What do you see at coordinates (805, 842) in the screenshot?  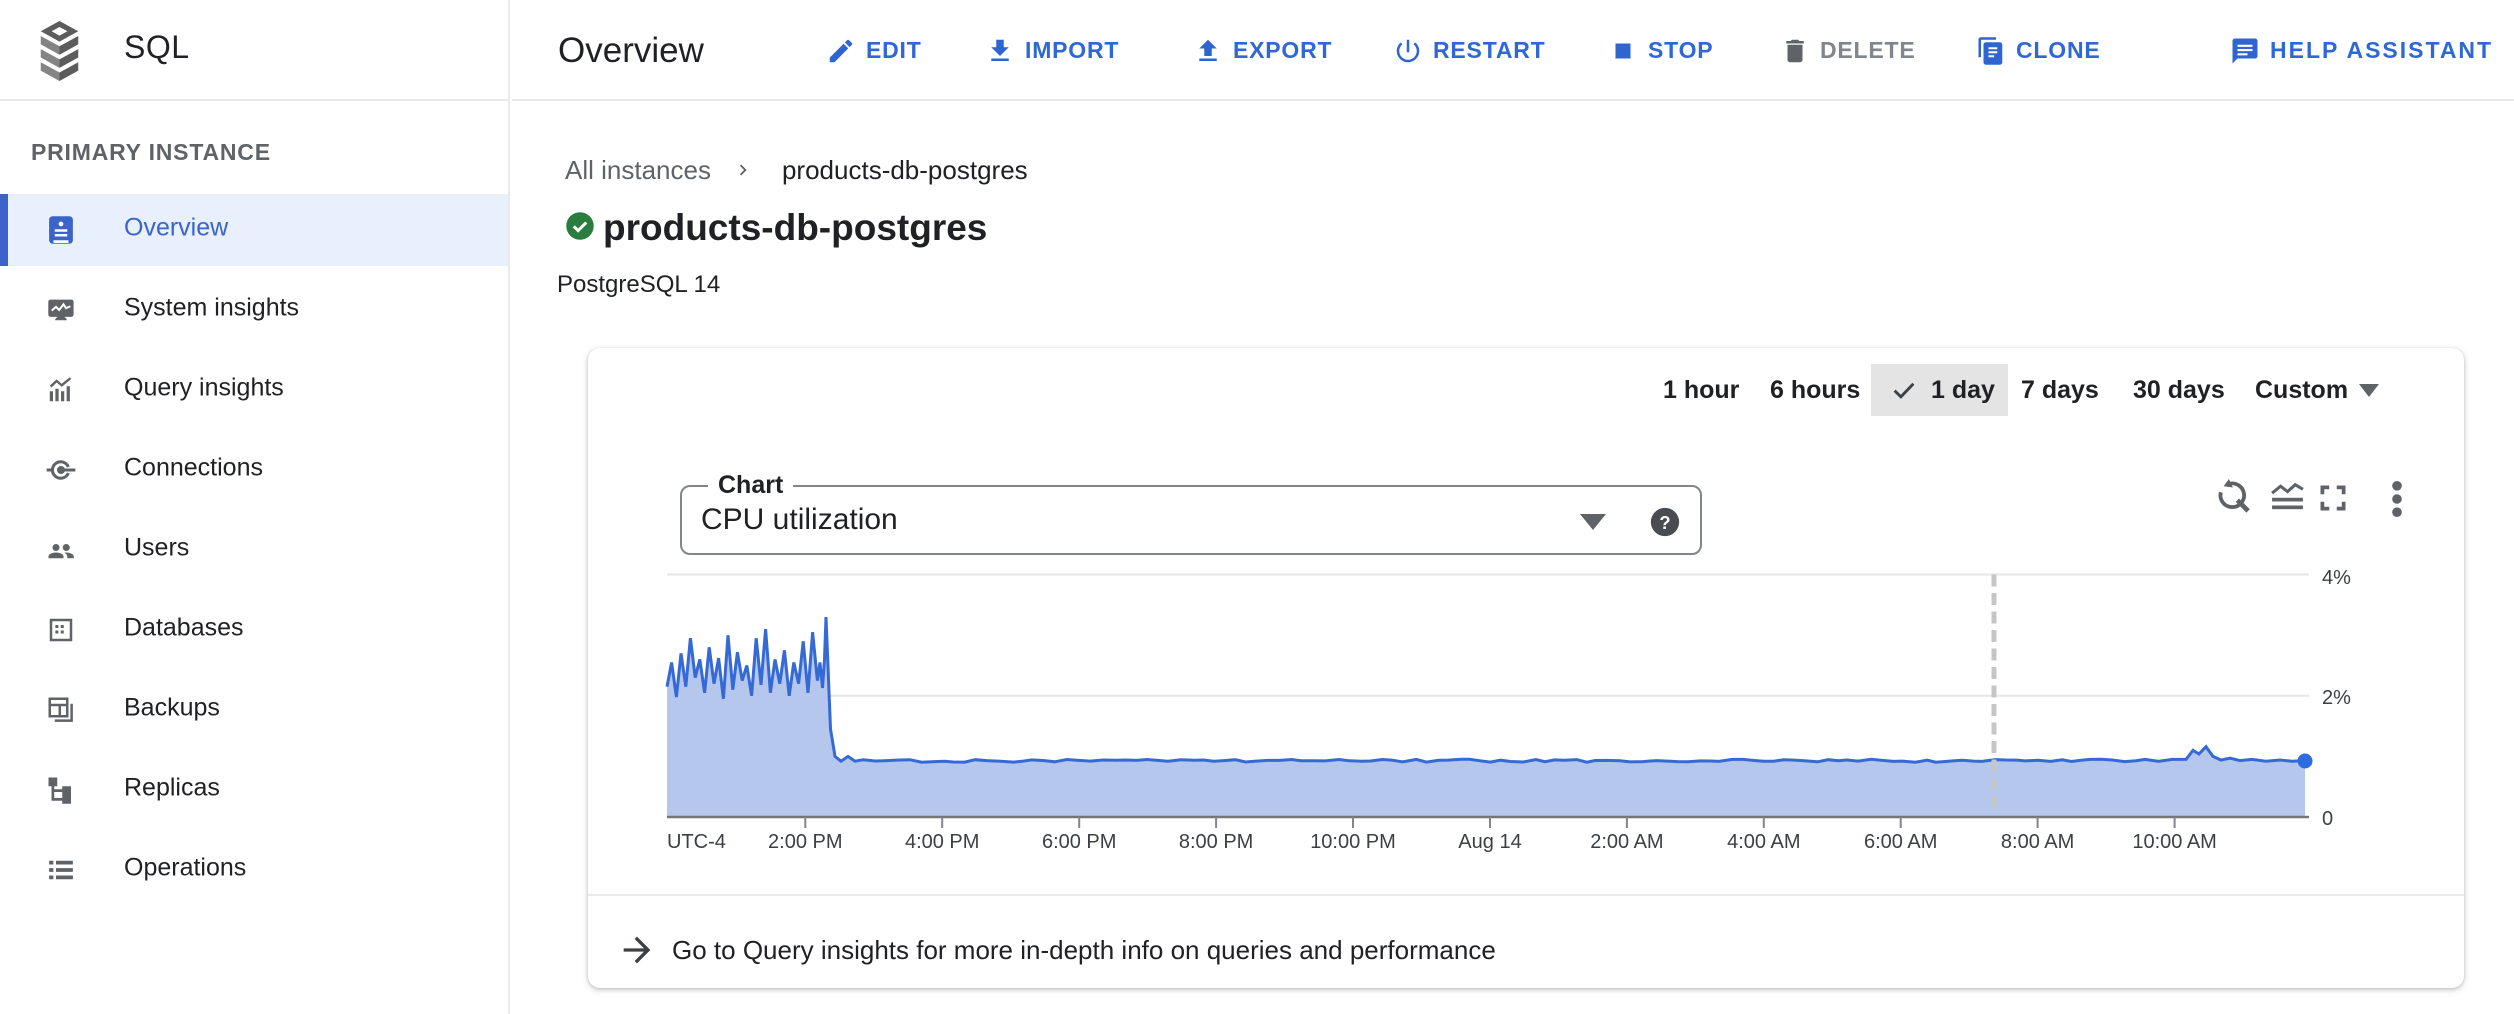 I see `svg-text: 2:00 PM` at bounding box center [805, 842].